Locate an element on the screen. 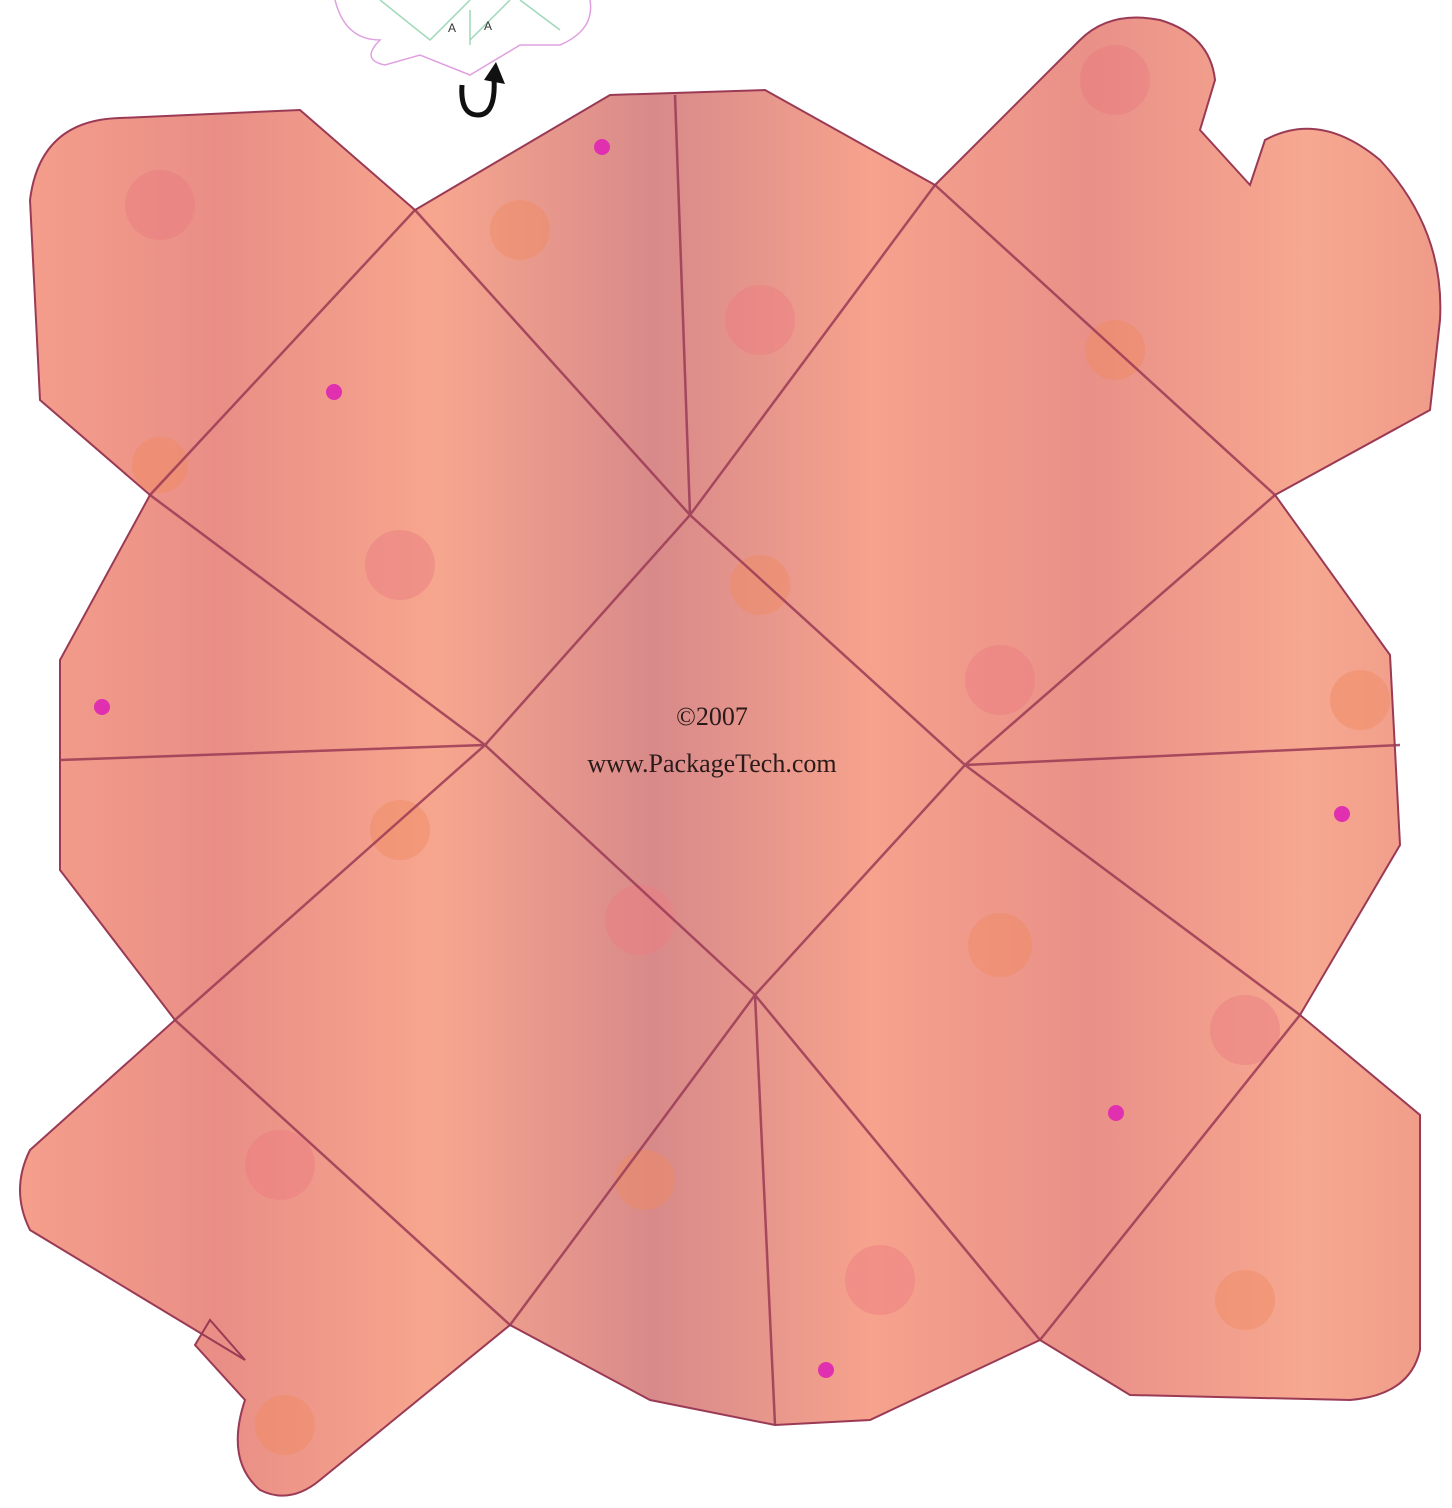 The height and width of the screenshot is (1508, 1452). top-preview: A A is located at coordinates (463, 59).